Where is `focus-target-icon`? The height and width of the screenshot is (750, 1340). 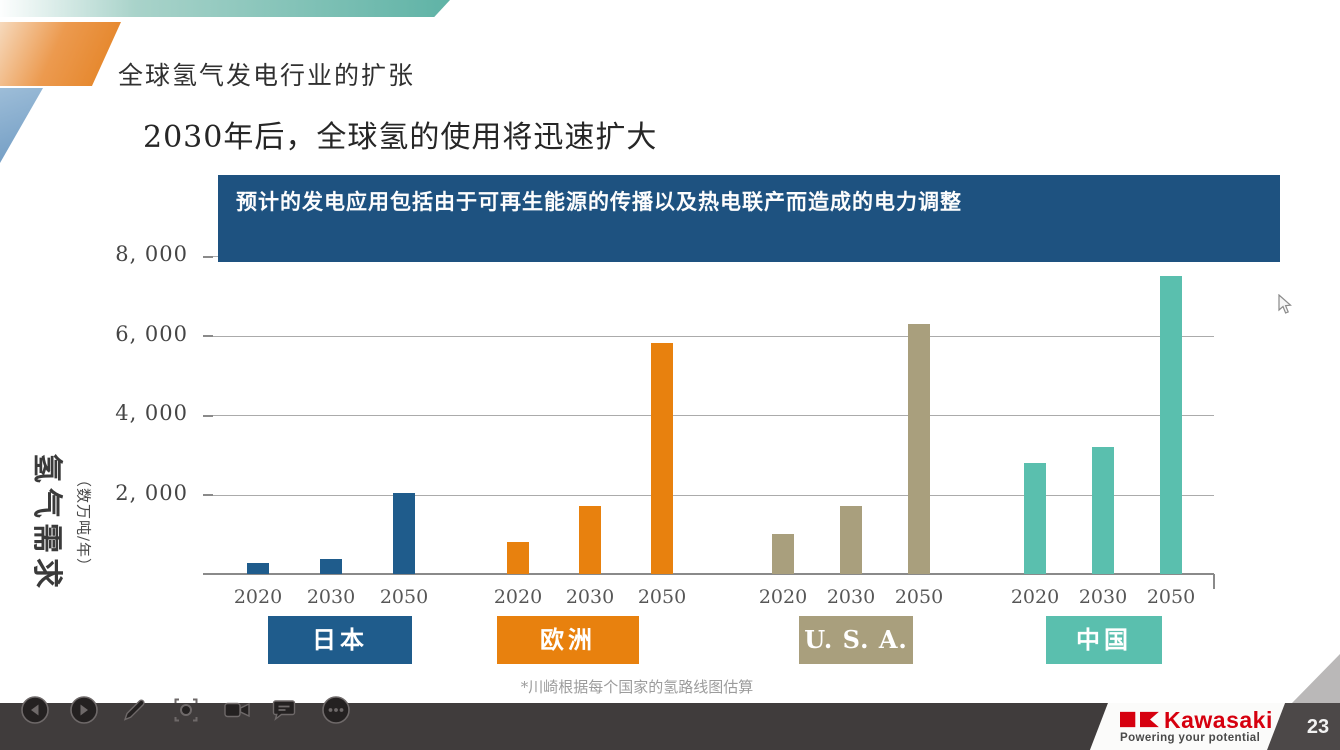
focus-target-icon is located at coordinates (186, 710).